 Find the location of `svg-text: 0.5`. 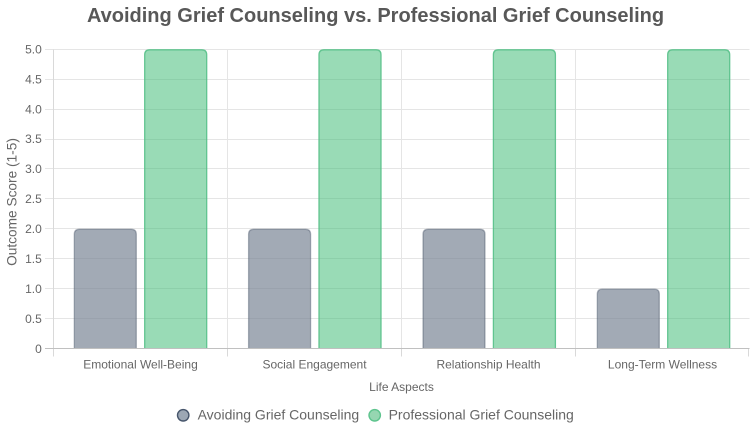

svg-text: 0.5 is located at coordinates (33, 319).